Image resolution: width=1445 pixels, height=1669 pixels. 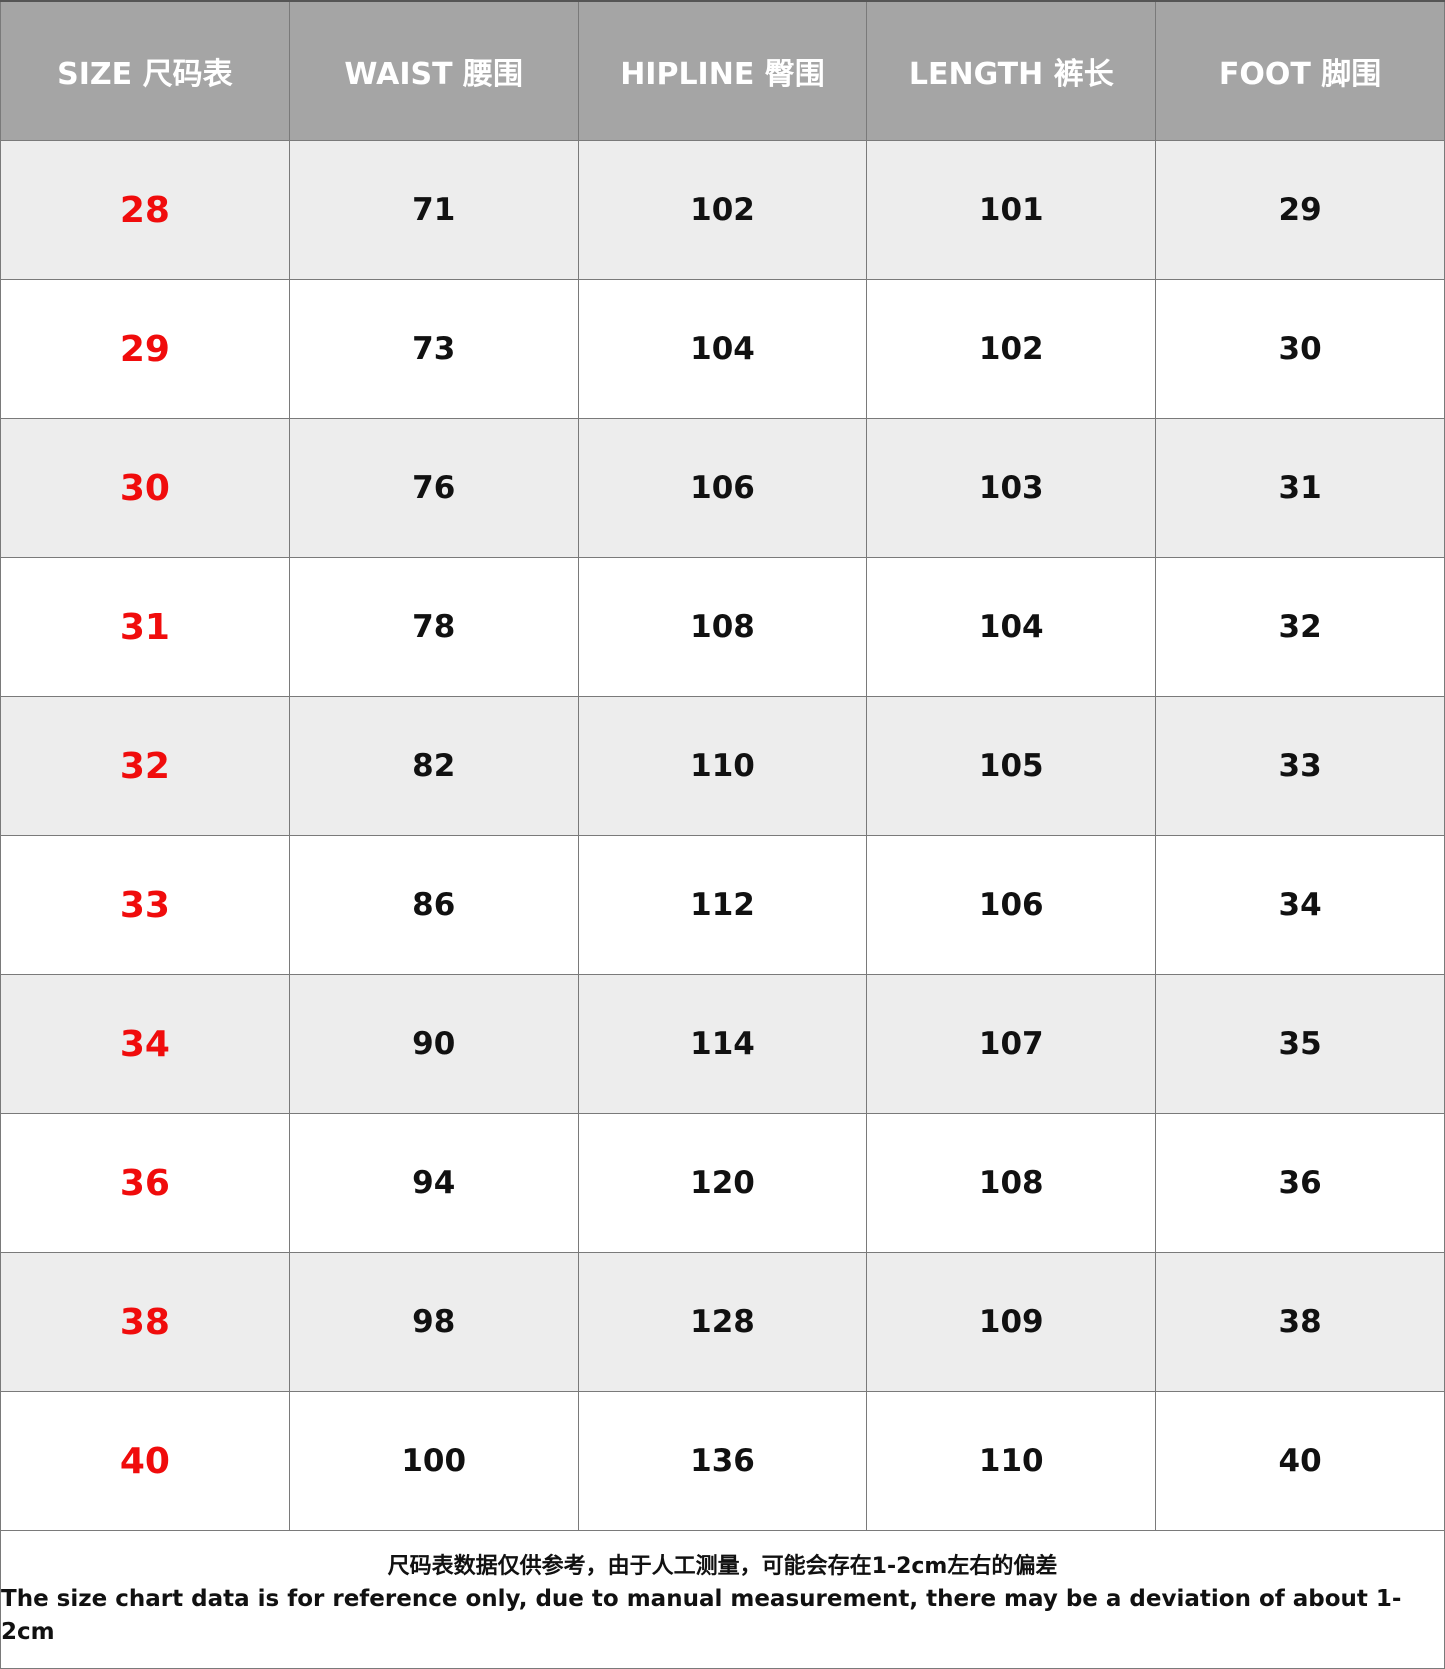 I want to click on table-row: 32 82 110 105 33, so click(x=722, y=766).